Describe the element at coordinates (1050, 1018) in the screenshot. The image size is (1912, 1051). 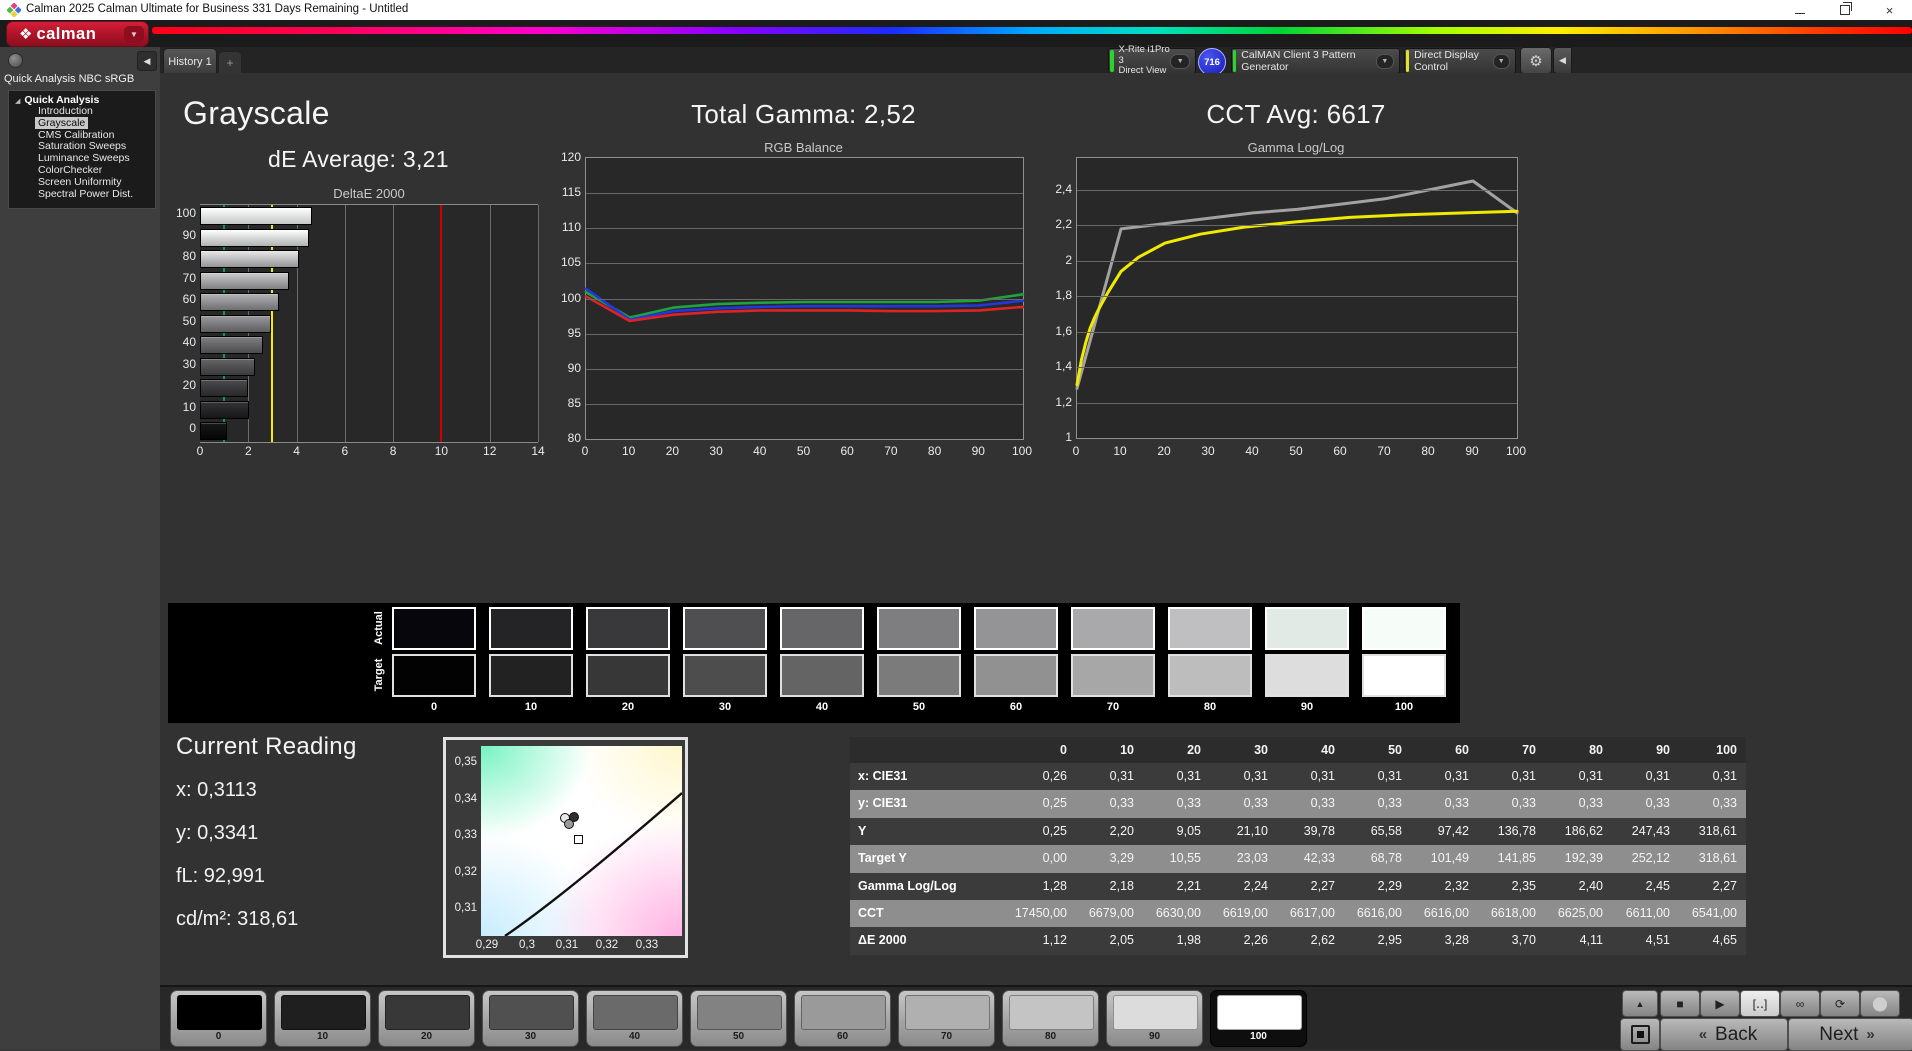
I see `pattern-tile-80: 80` at that location.